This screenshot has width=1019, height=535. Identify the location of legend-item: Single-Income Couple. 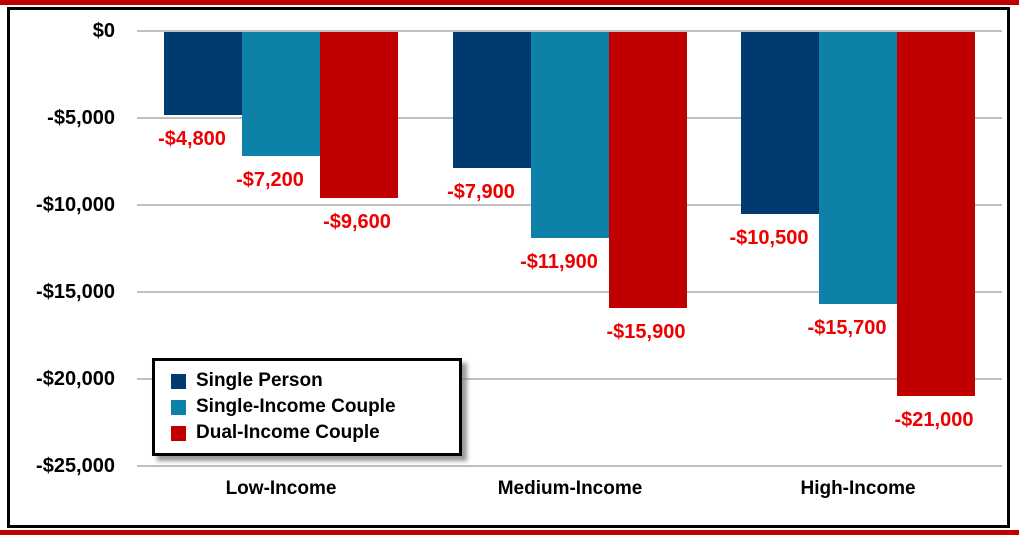
(309, 407).